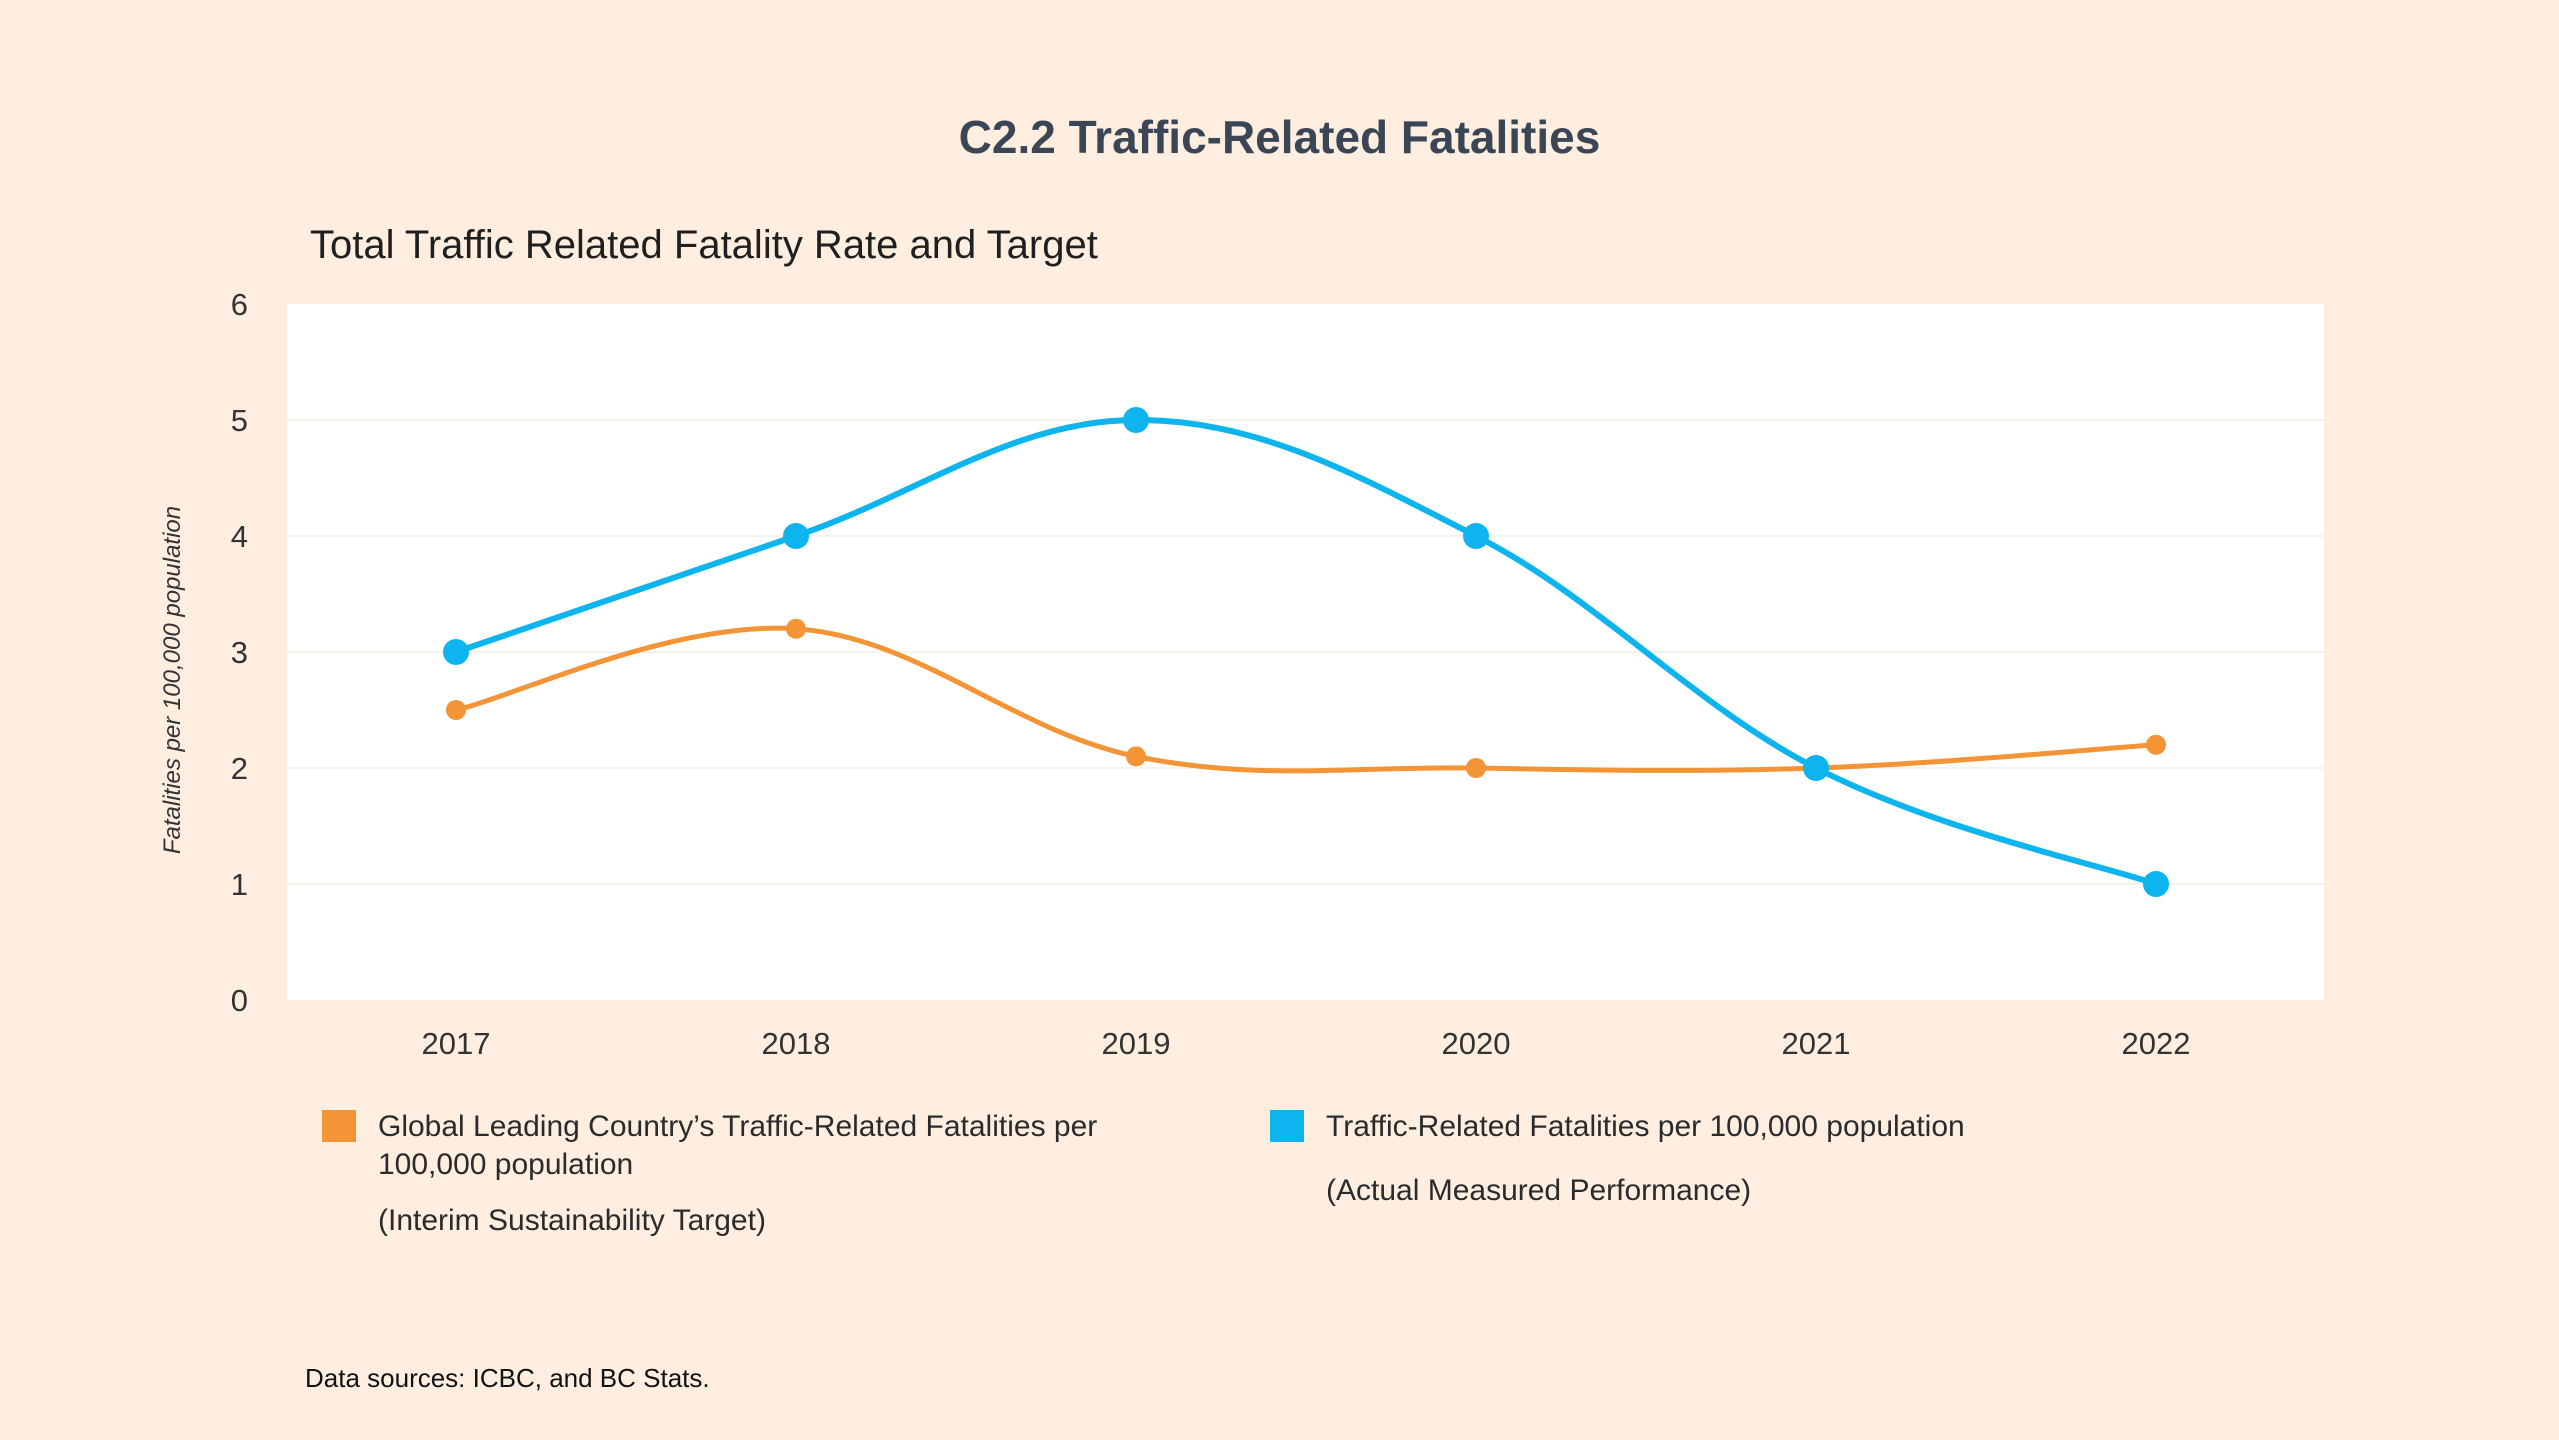 This screenshot has width=2559, height=1440. Describe the element at coordinates (1816, 1043) in the screenshot. I see `x-tick-label: 2021` at that location.